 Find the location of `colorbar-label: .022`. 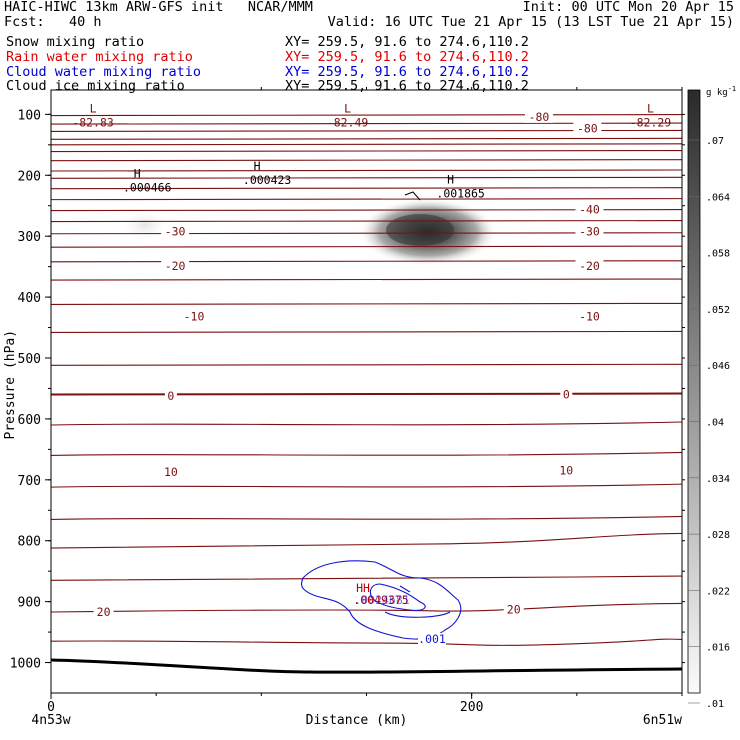

colorbar-label: .022 is located at coordinates (718, 591).